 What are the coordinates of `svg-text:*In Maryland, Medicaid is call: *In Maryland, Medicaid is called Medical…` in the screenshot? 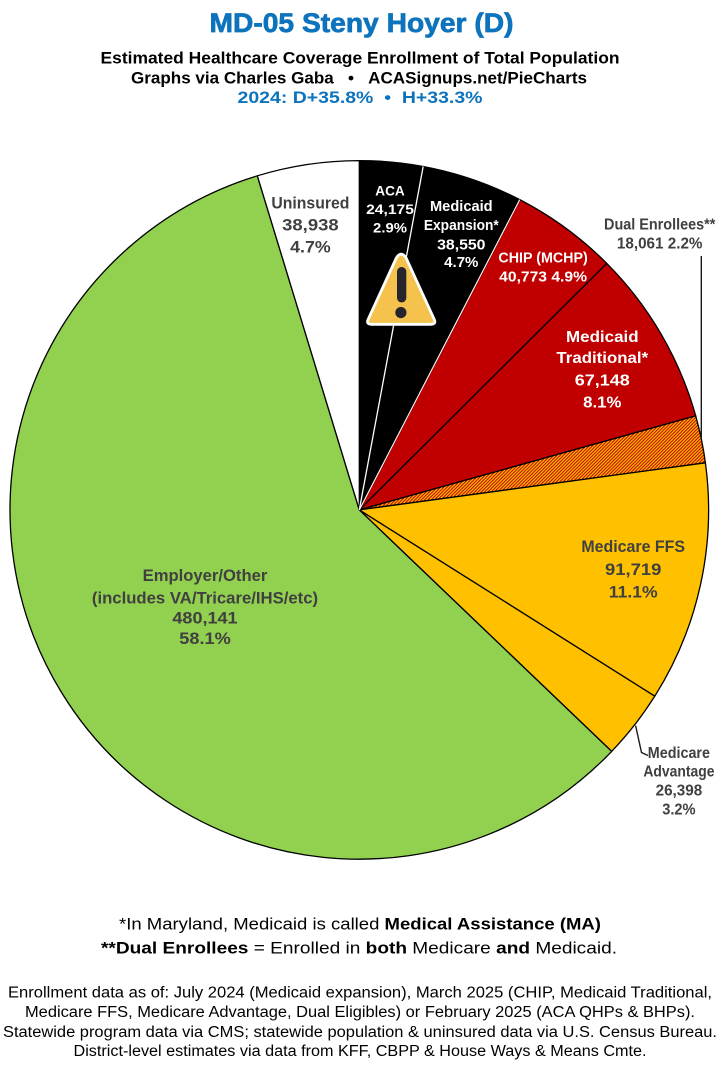 It's located at (360, 925).